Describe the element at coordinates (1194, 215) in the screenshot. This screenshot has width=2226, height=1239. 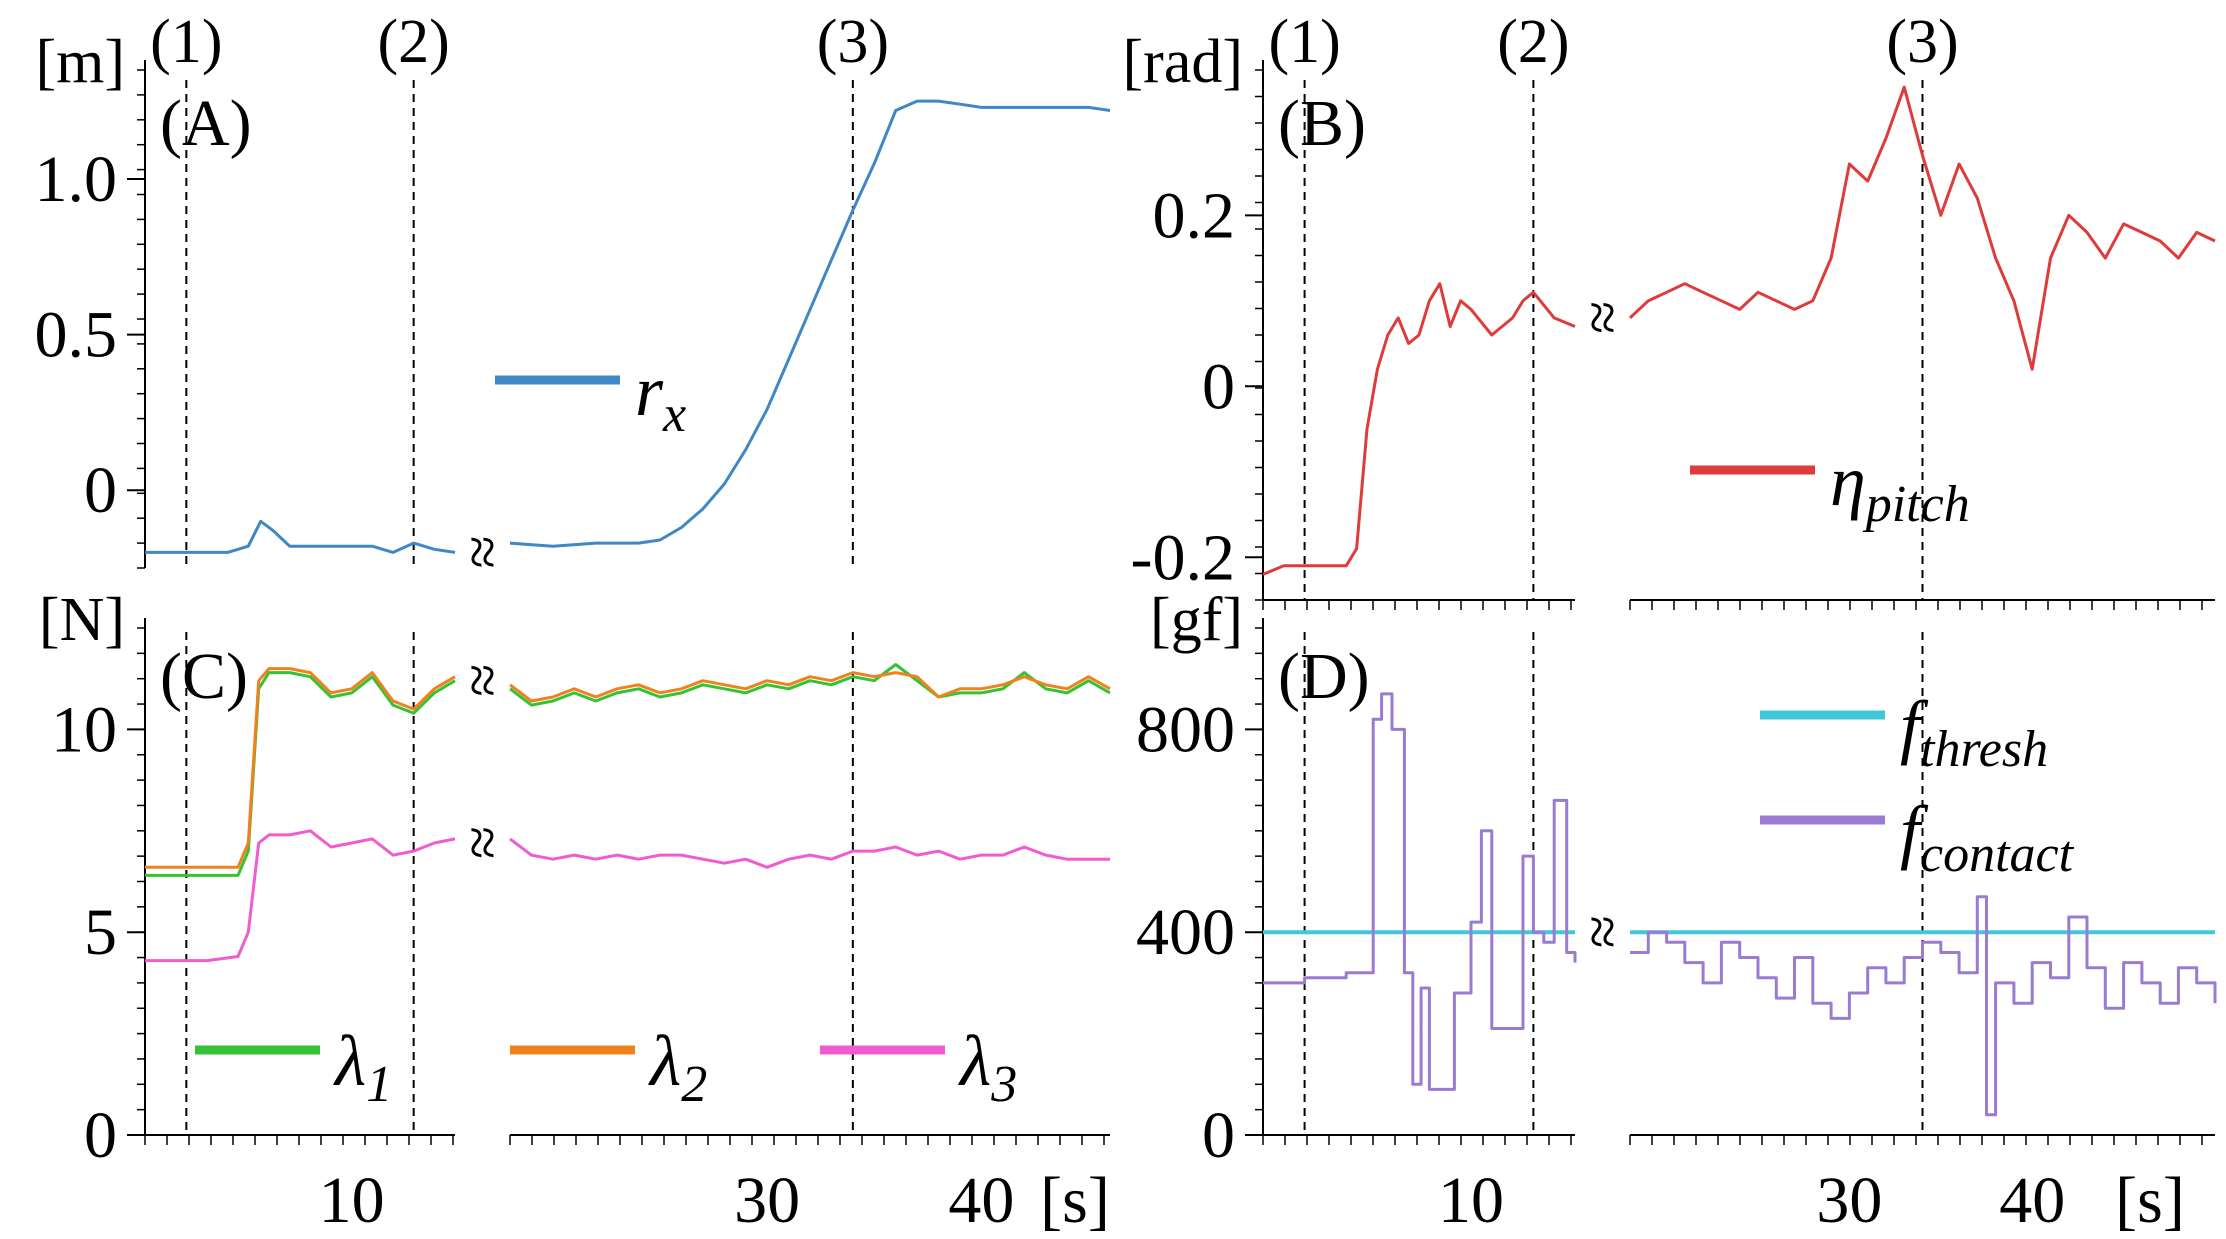
I see `y-tick-label: 0.2` at that location.